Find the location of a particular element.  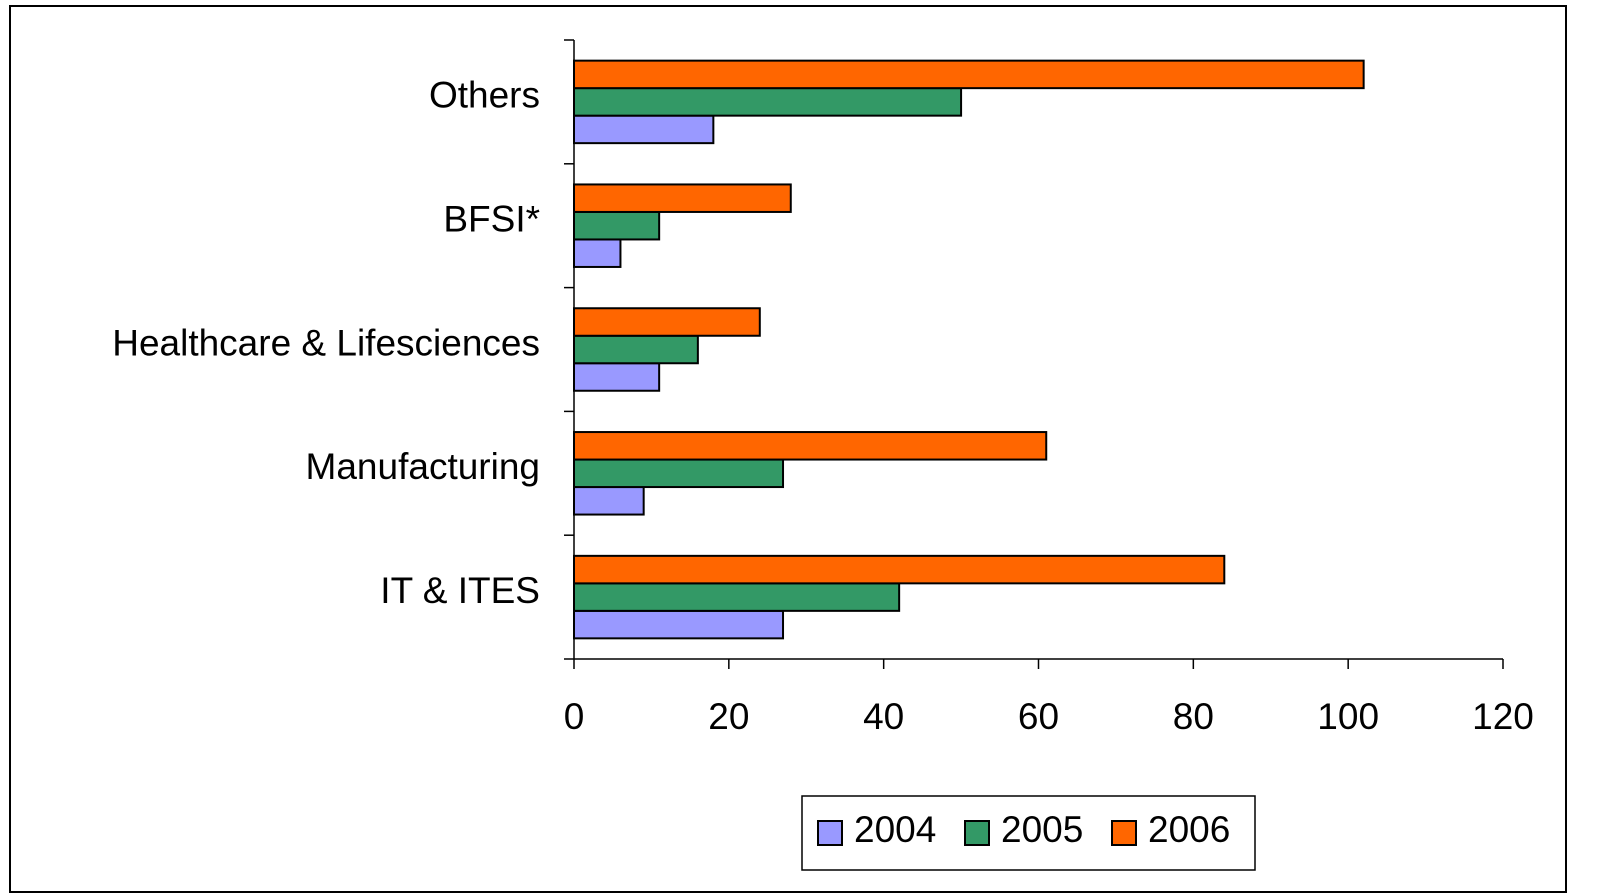

x-tick-label: 20 is located at coordinates (728, 716).